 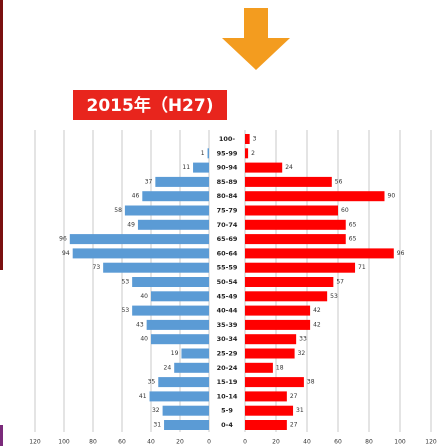 I want to click on chart-title: 2015年（H27), so click(x=150, y=105).